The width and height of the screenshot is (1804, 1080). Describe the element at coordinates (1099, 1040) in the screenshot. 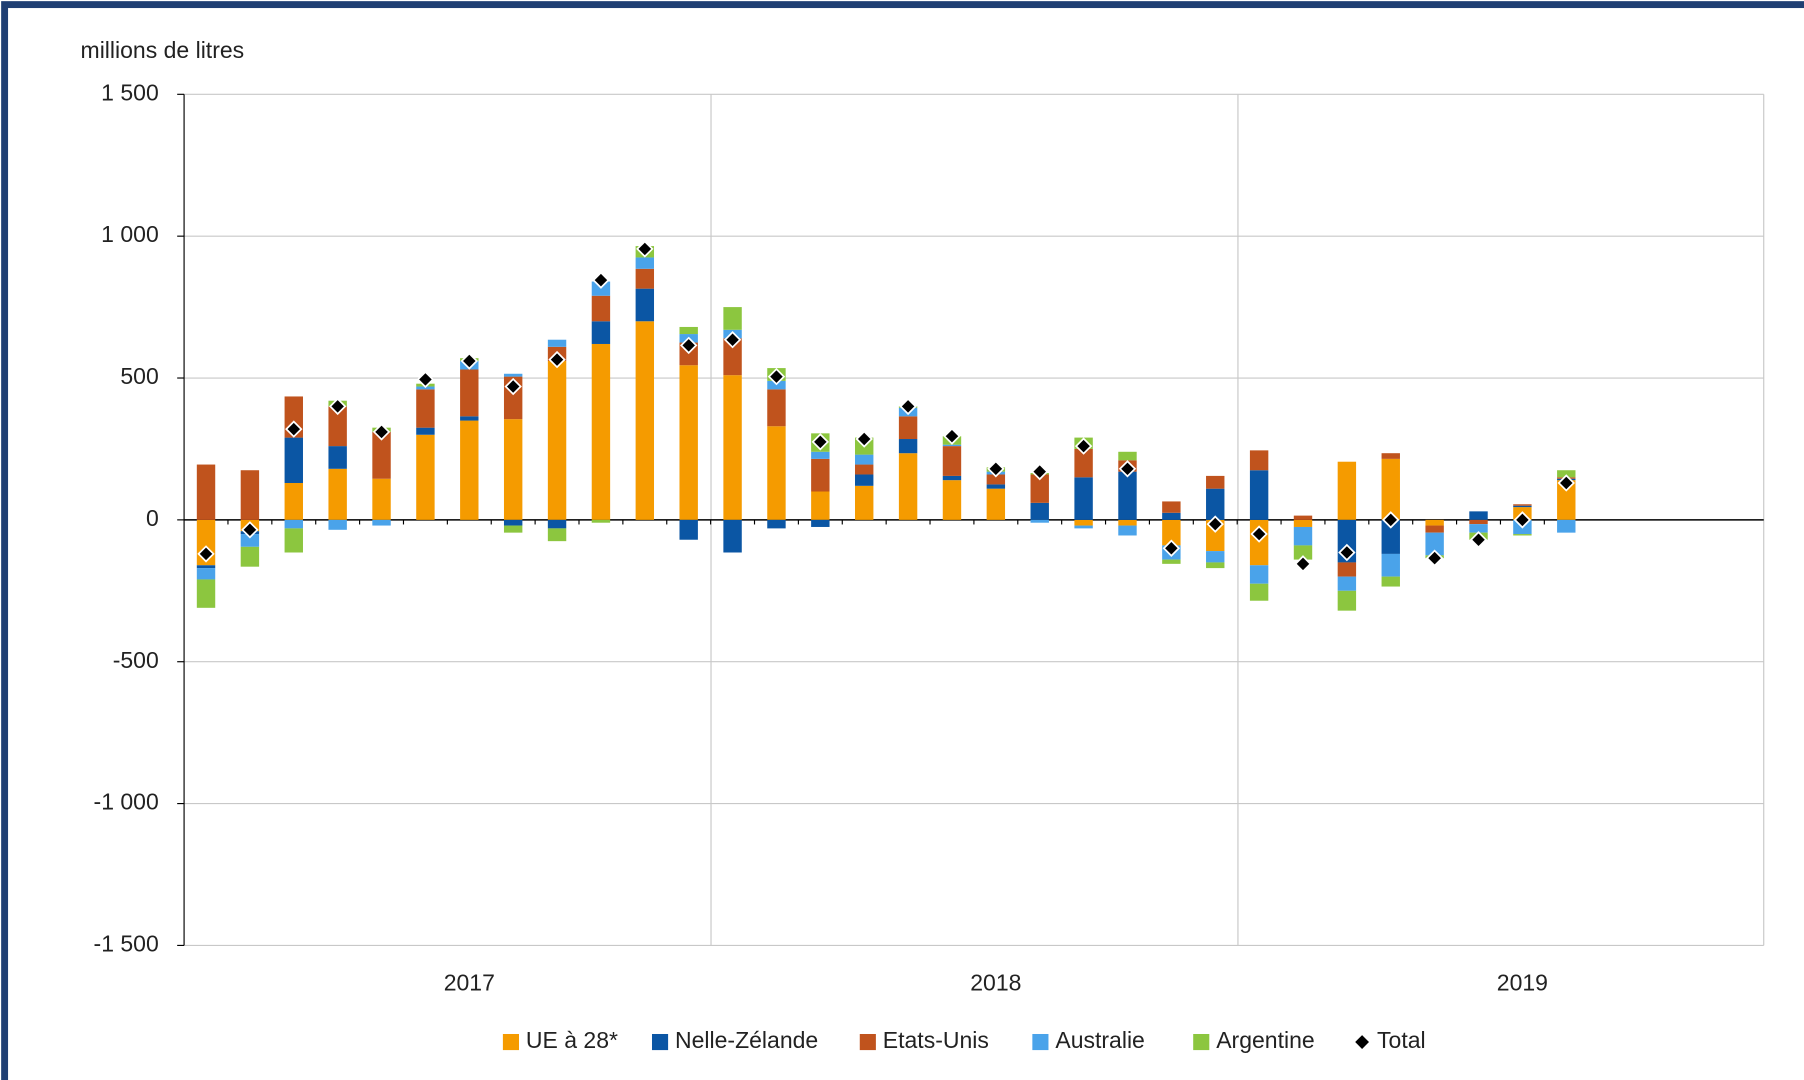

I see `legend-label: Australie` at that location.